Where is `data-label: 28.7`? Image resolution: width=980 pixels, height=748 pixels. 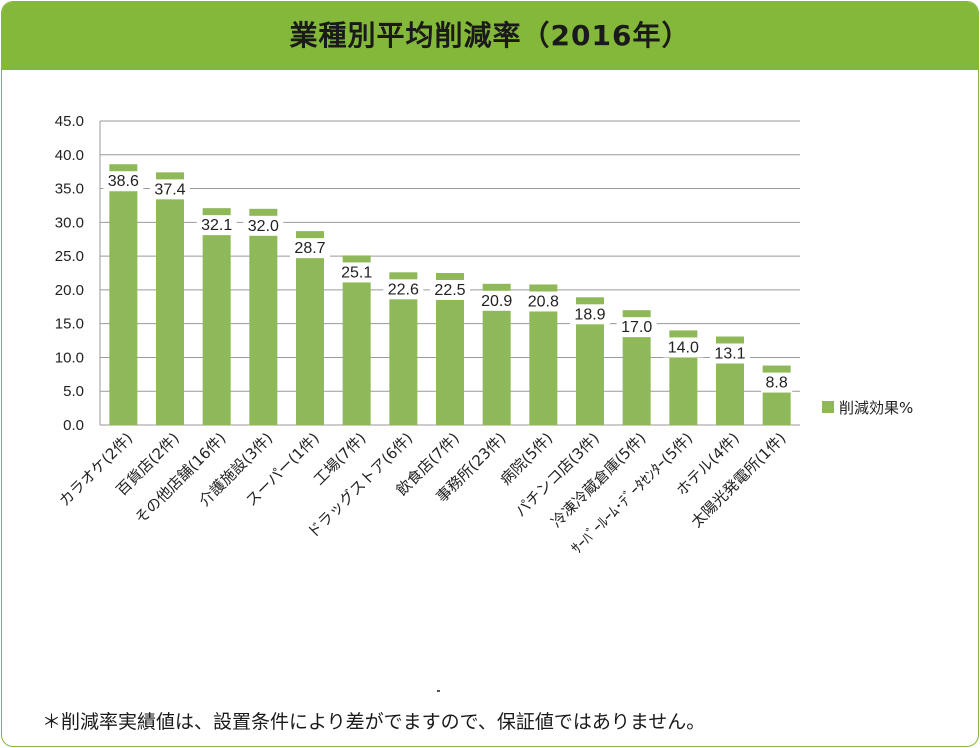 data-label: 28.7 is located at coordinates (309, 248).